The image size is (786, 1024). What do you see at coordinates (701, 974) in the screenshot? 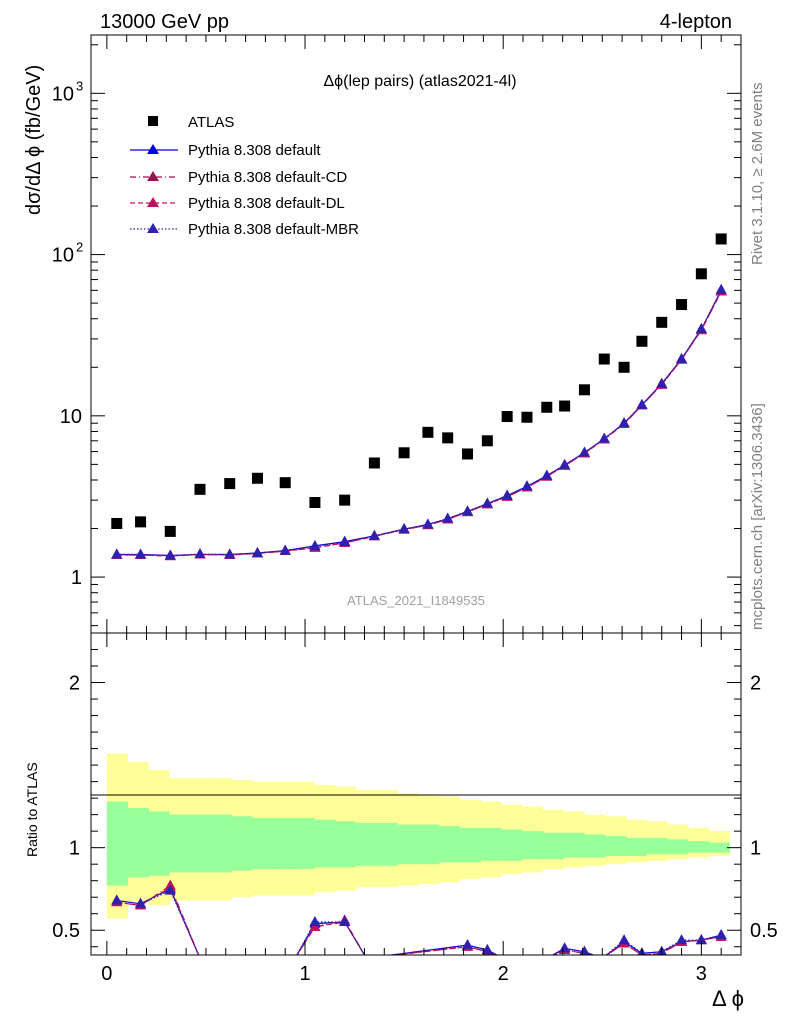
I see `xtick-label: 3` at bounding box center [701, 974].